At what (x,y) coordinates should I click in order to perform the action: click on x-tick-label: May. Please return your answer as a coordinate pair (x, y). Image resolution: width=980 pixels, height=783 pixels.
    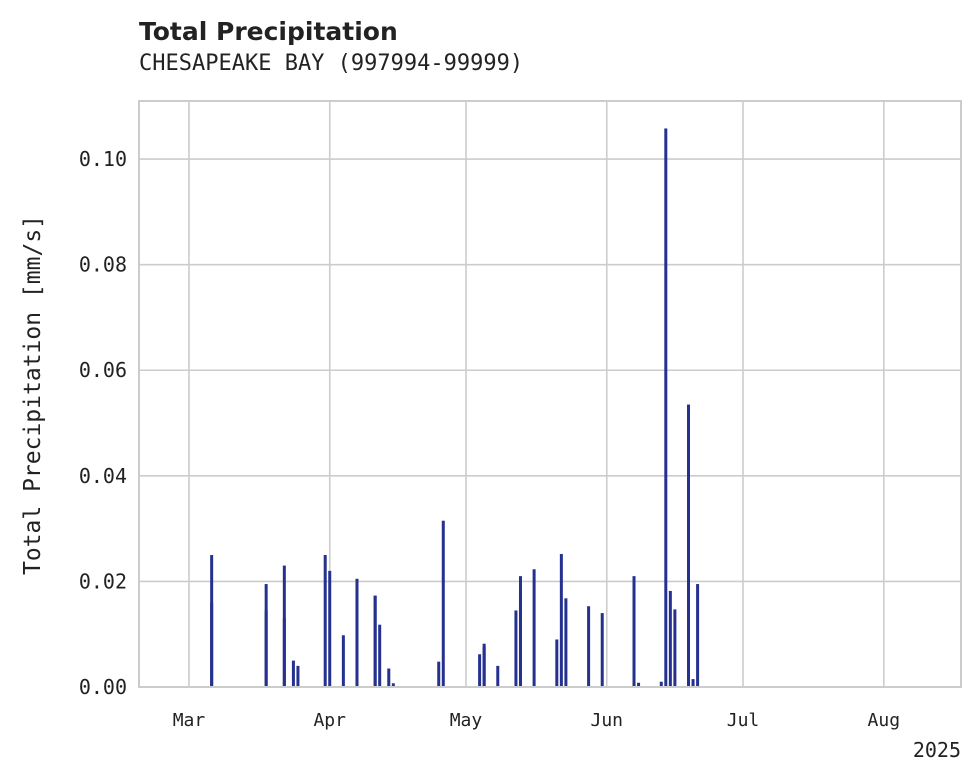
    Looking at the image, I should click on (466, 720).